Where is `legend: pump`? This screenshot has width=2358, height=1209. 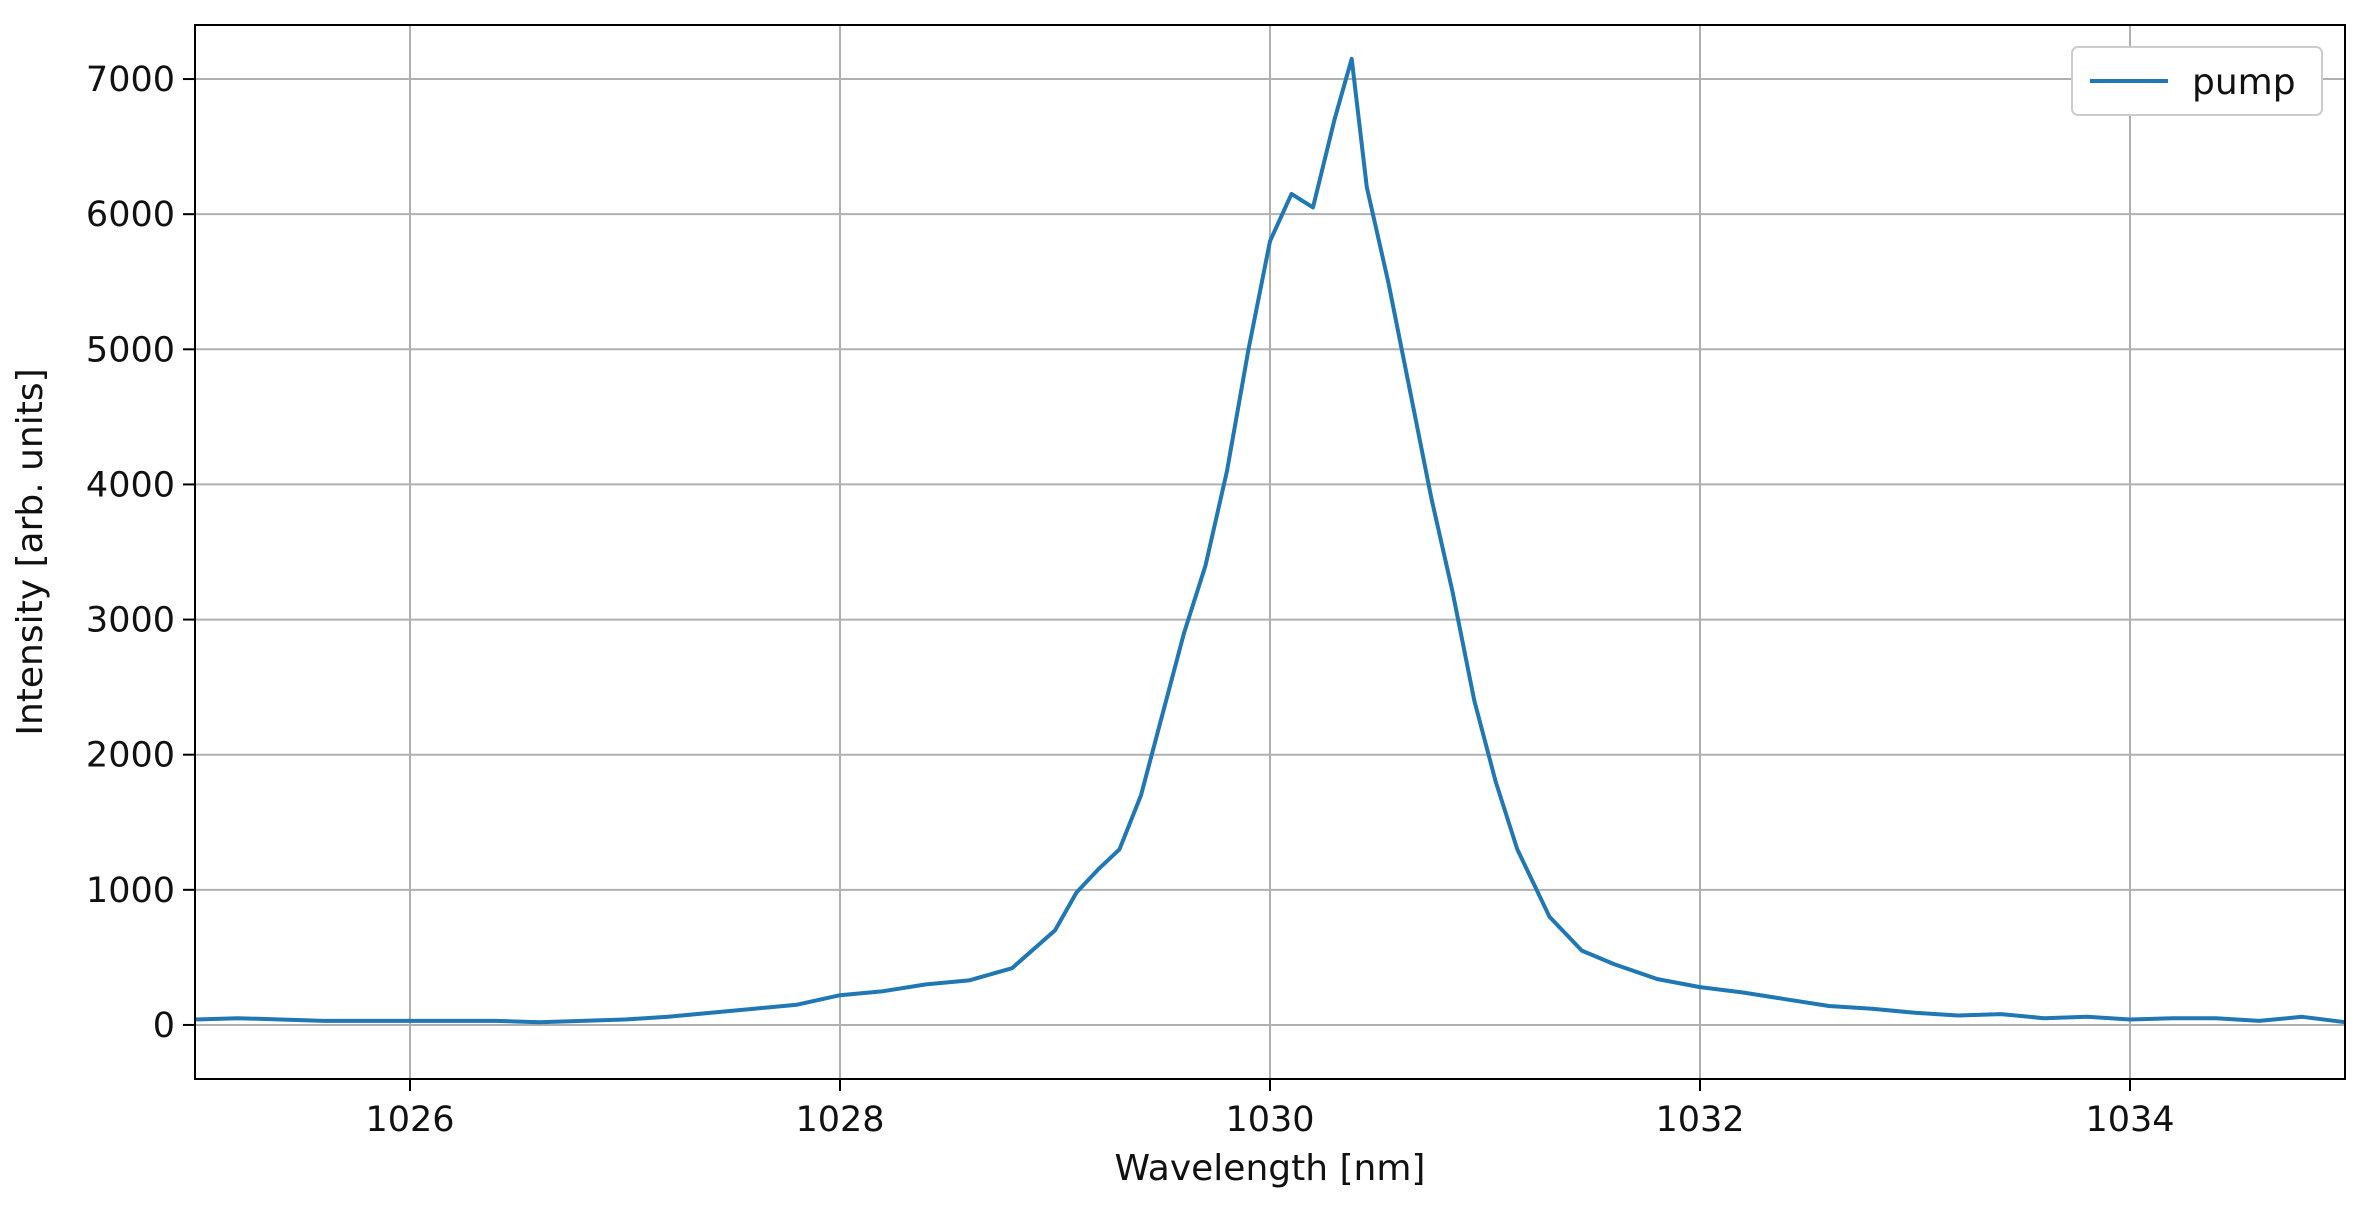
legend: pump is located at coordinates (2197, 81).